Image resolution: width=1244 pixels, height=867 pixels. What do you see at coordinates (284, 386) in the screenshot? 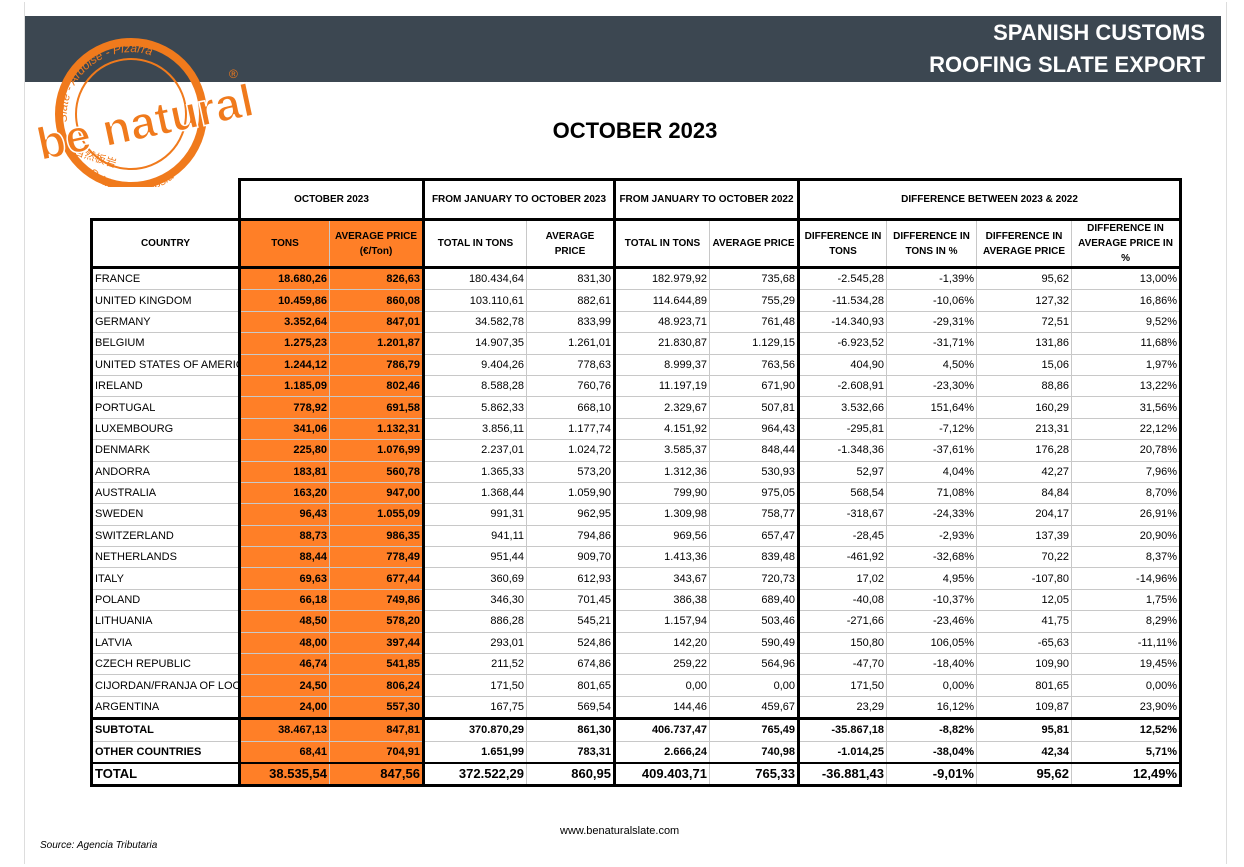
I see `value-cell: 1.185,09` at bounding box center [284, 386].